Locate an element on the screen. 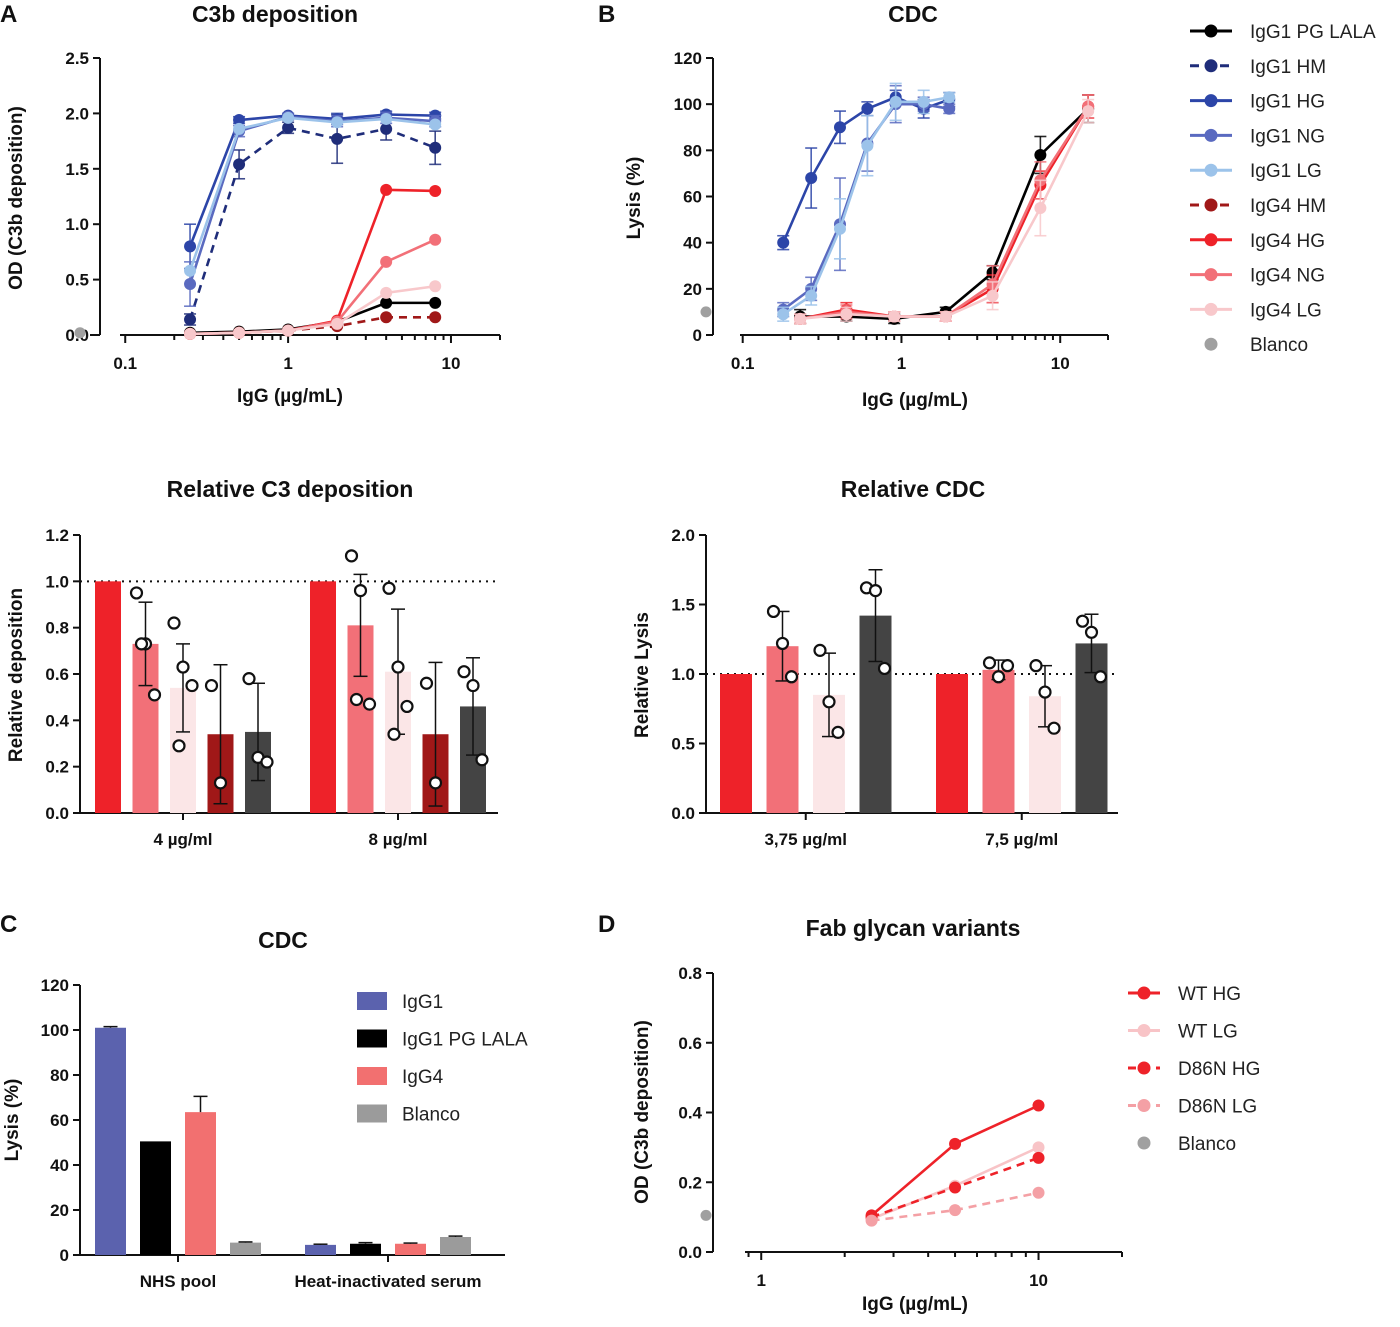  b-top-y-tick-label: 40 is located at coordinates (692, 243).